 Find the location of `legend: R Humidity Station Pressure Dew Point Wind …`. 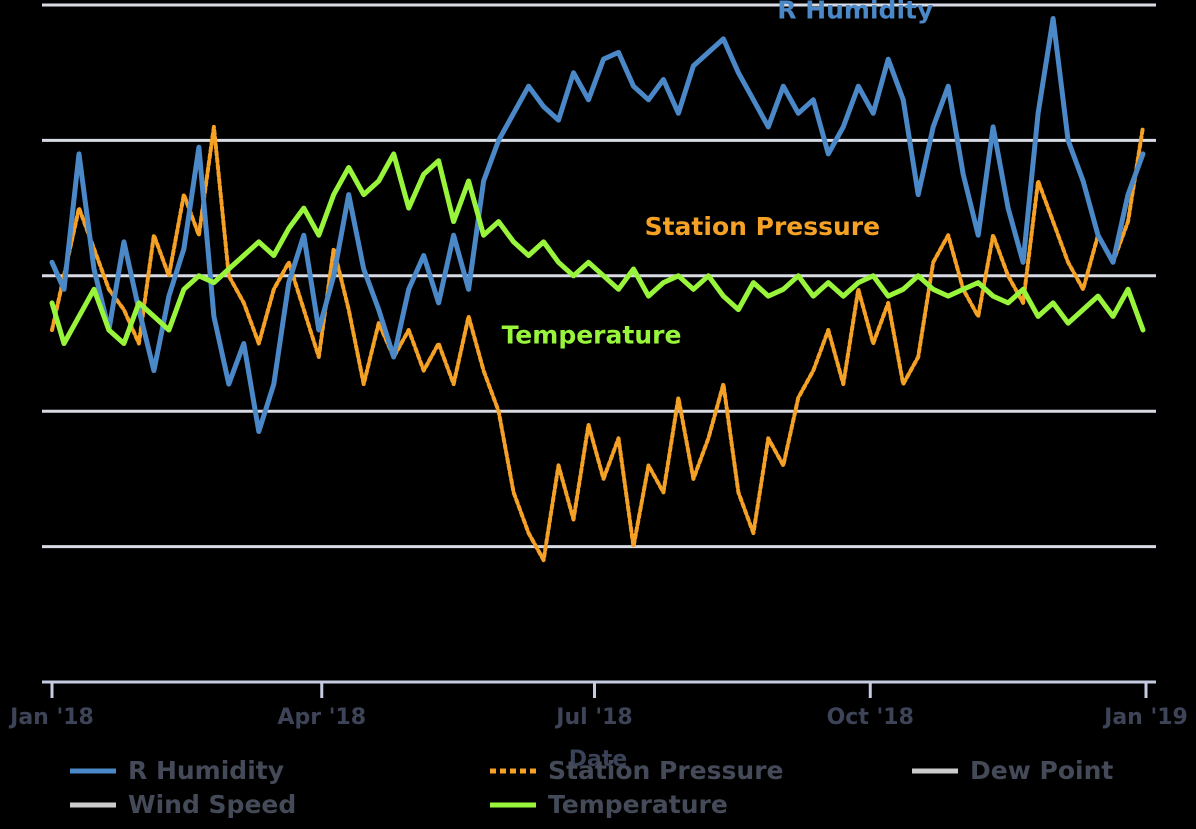

legend: R Humidity Station Pressure Dew Point Wind … is located at coordinates (591, 787).